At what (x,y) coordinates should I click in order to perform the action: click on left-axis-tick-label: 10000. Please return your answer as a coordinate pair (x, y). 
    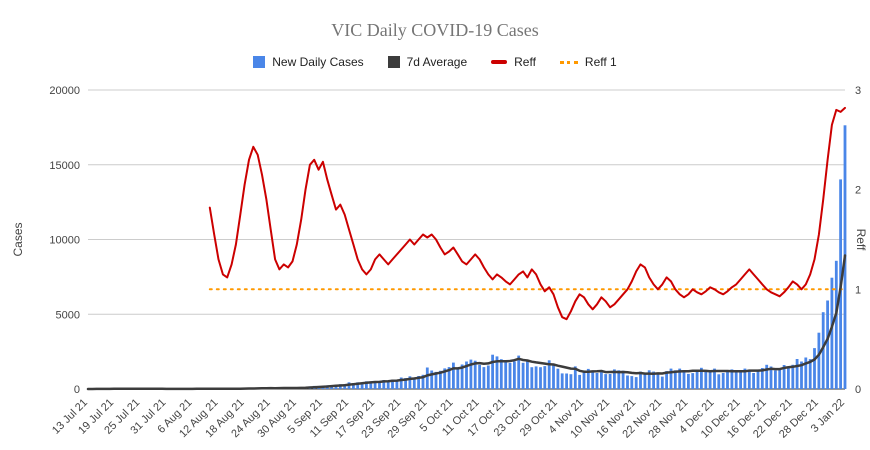
    Looking at the image, I should click on (64, 241).